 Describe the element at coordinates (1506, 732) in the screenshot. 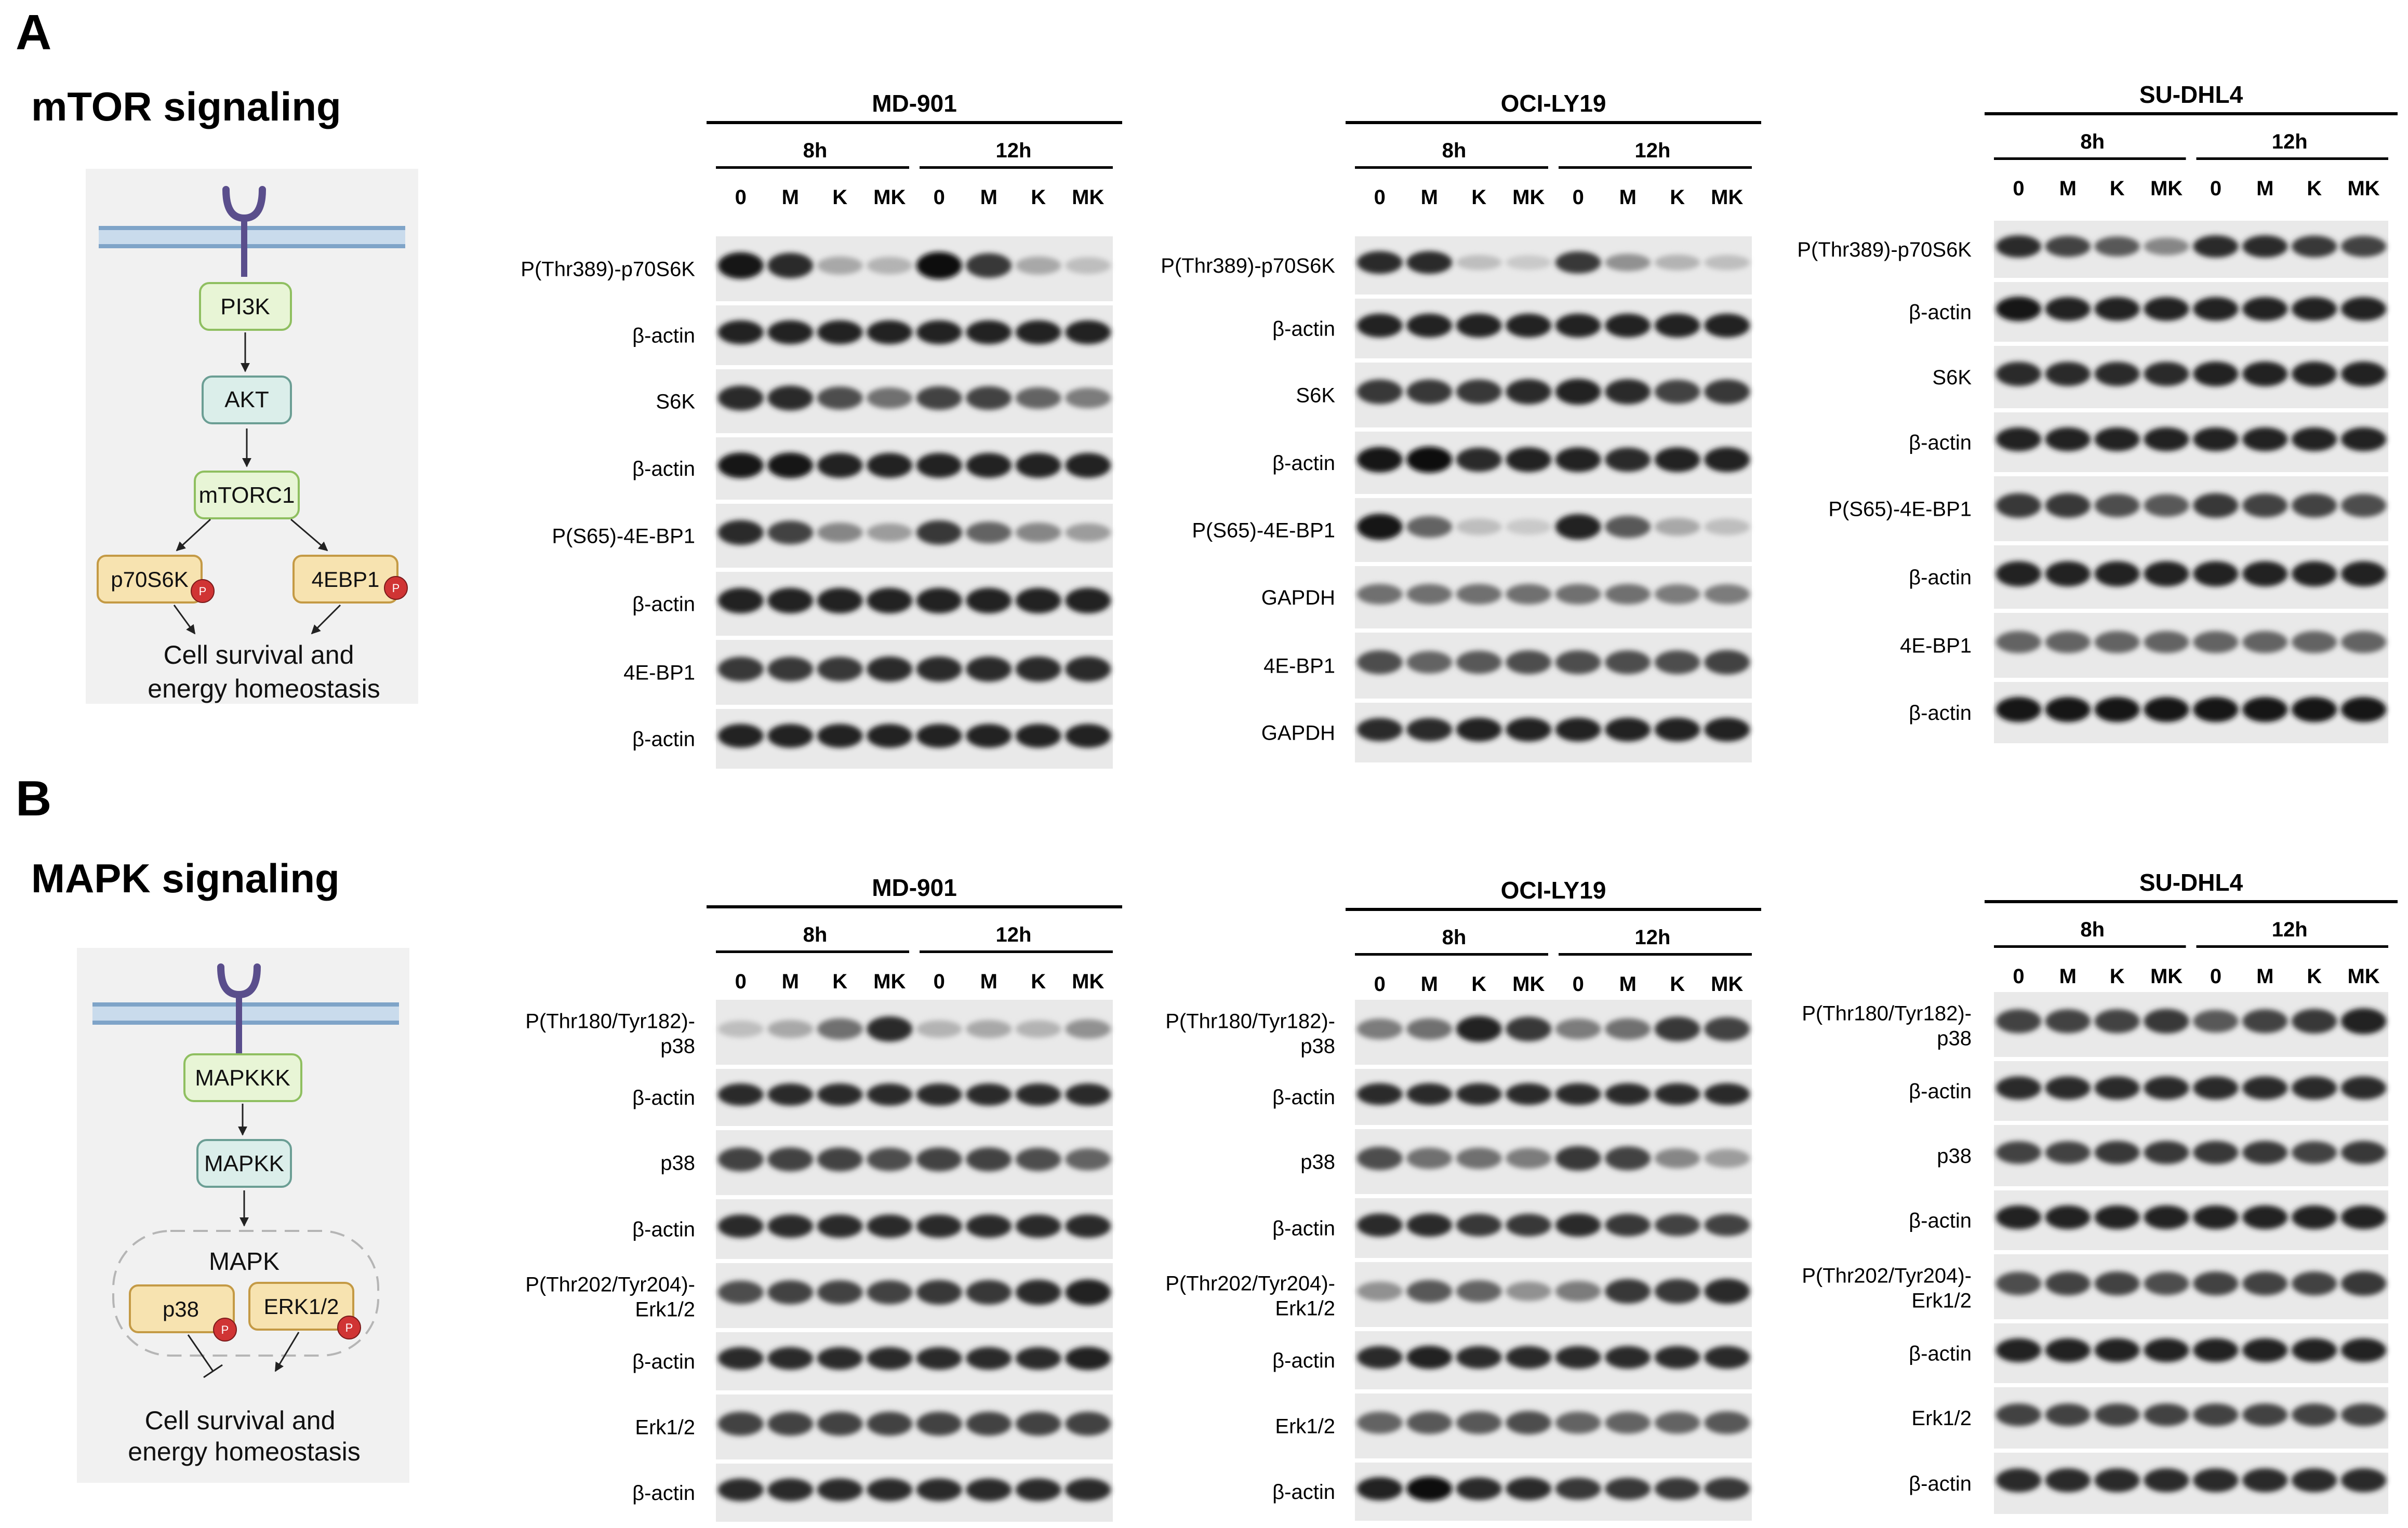

I see `blot-row: GAPDH` at that location.